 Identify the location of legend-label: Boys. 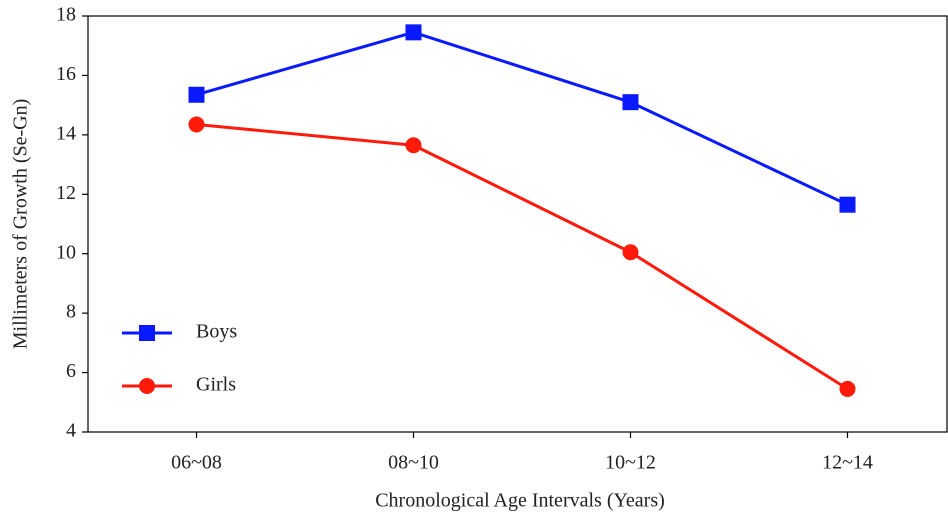
(216, 332).